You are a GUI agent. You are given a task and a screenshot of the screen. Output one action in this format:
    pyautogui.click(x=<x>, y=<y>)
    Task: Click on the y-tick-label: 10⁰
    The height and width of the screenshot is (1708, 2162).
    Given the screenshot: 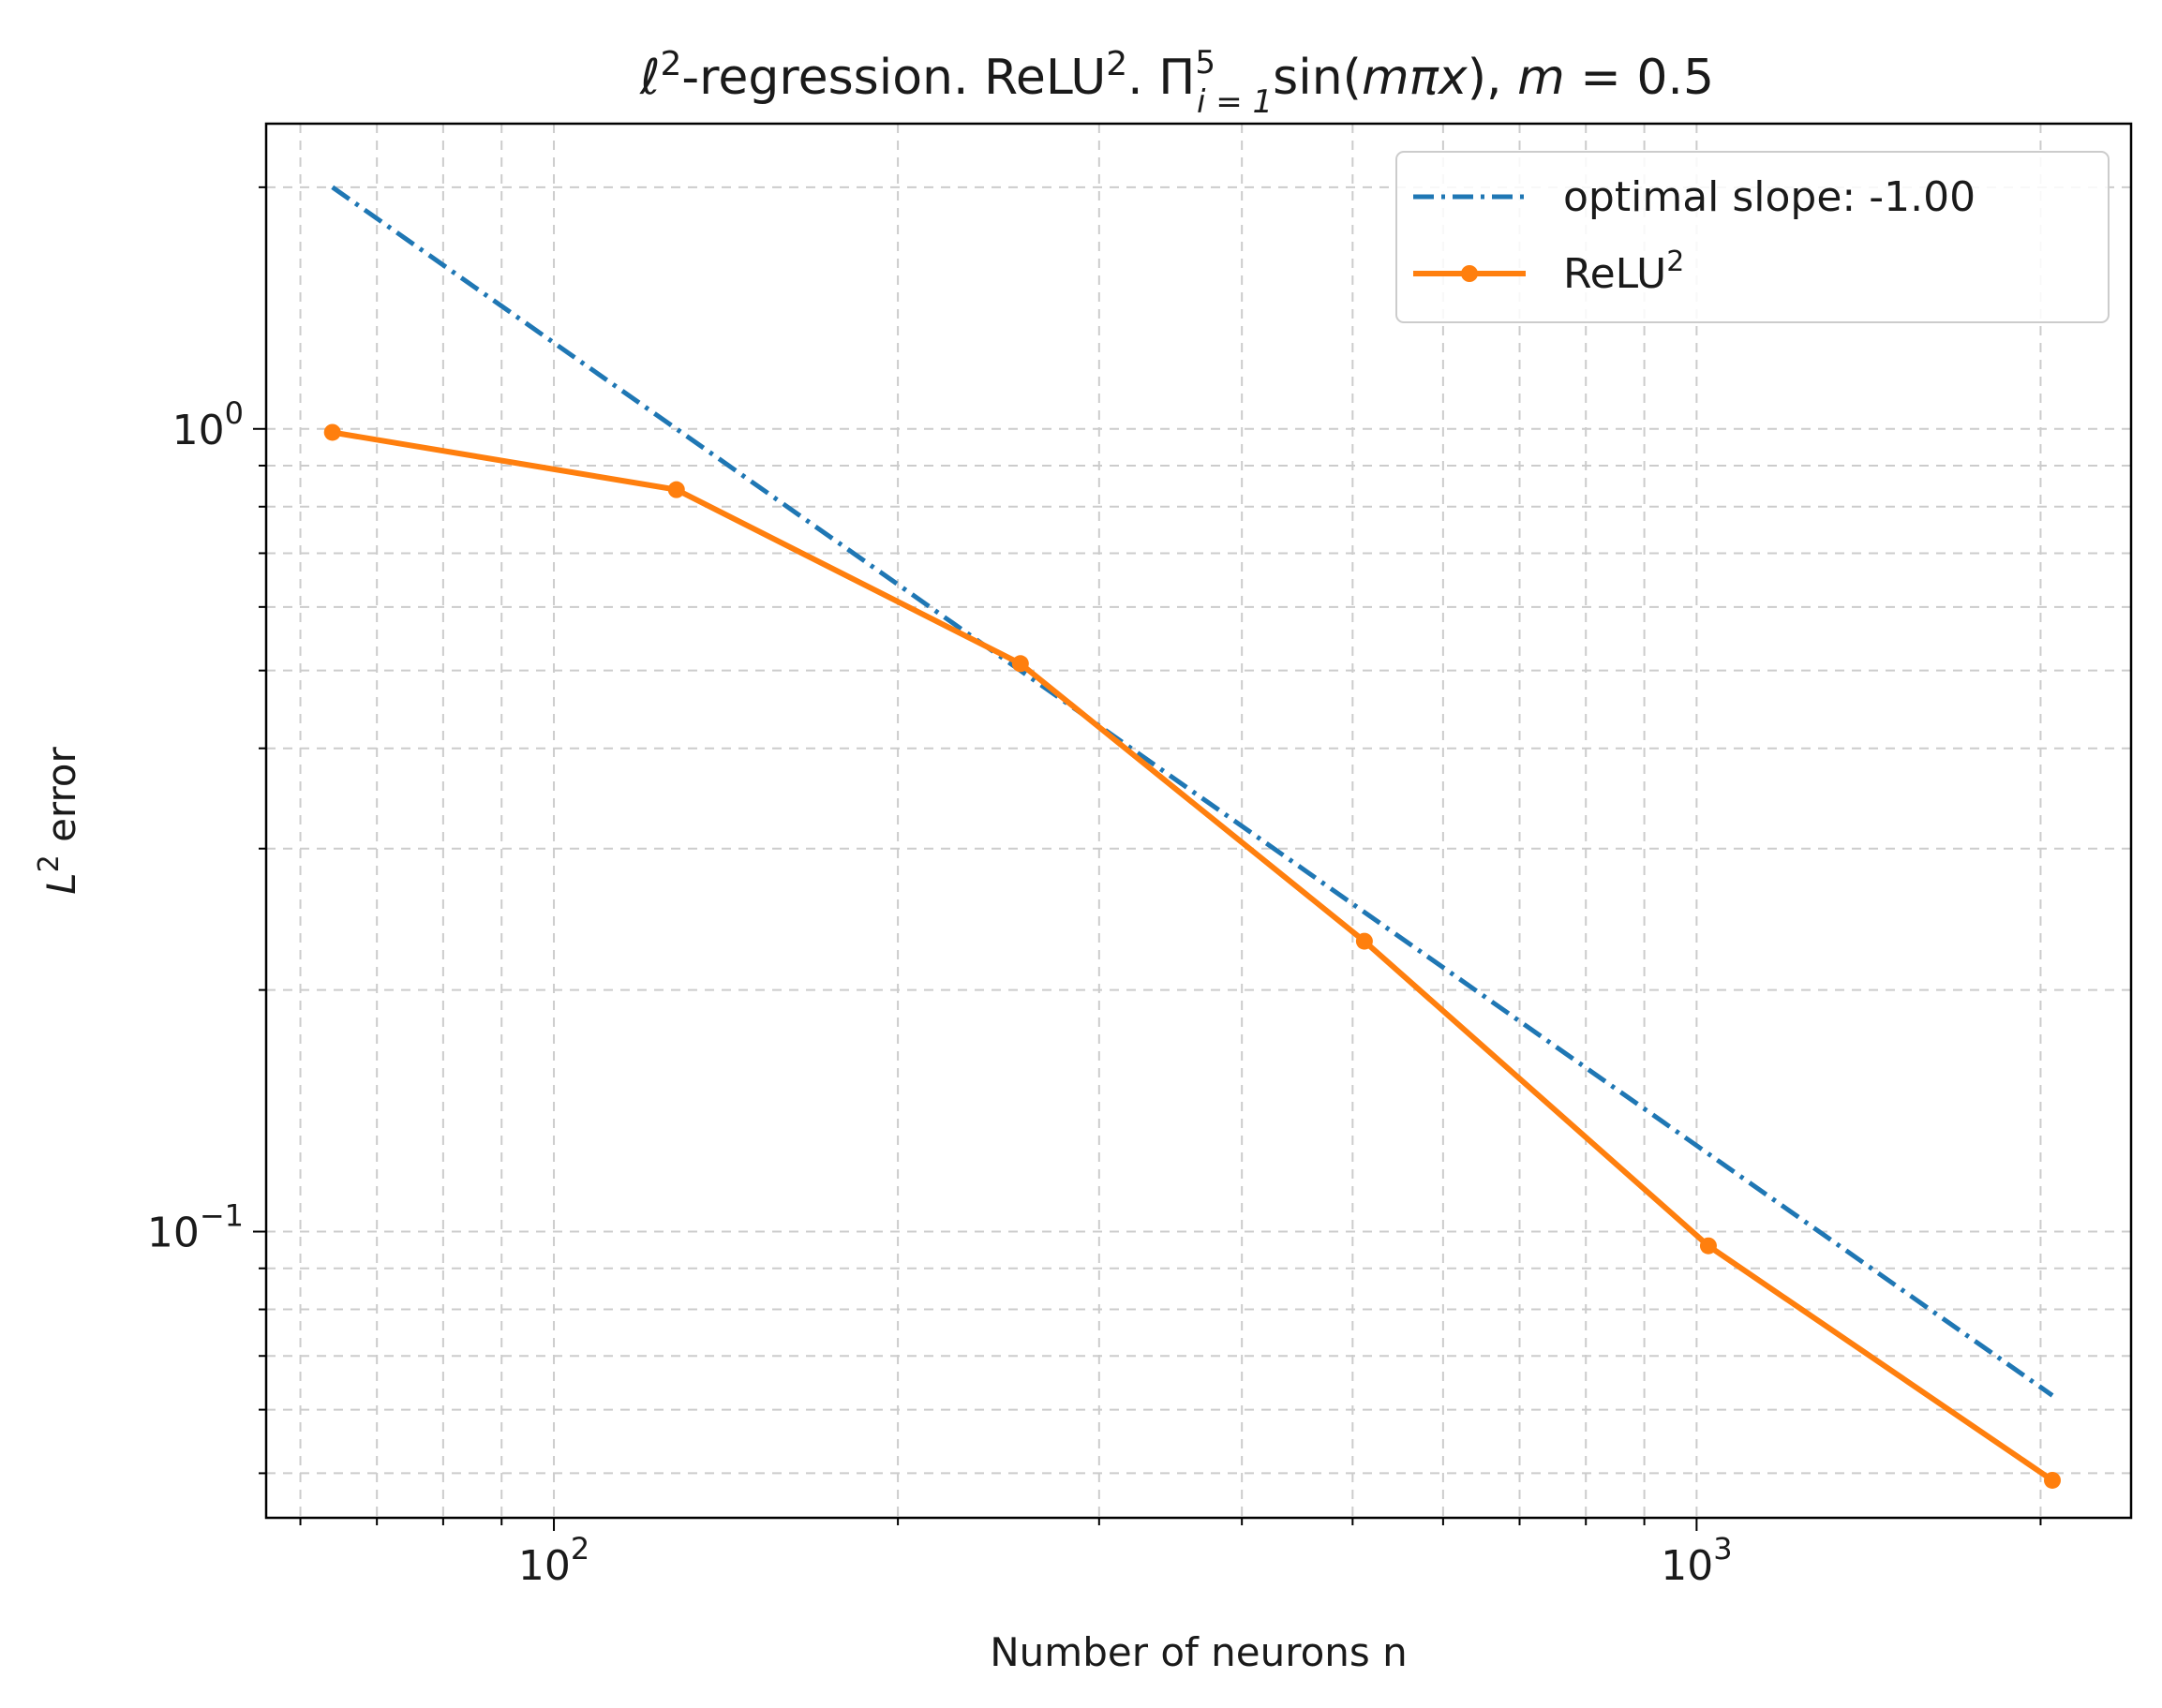 What is the action you would take?
    pyautogui.click(x=208, y=425)
    